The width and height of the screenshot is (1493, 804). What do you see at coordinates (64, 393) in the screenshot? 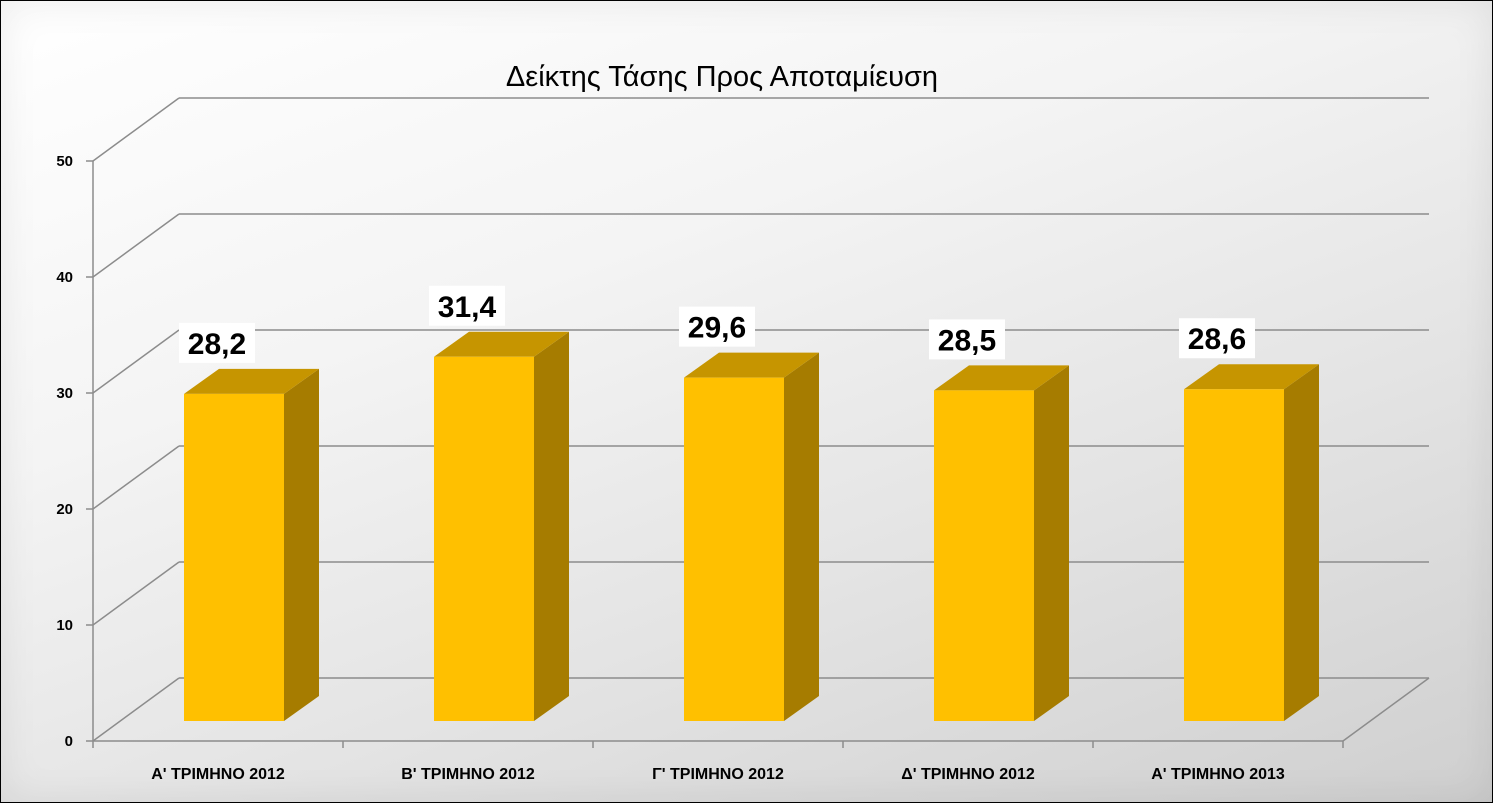
I see `y-tick-label: 30` at bounding box center [64, 393].